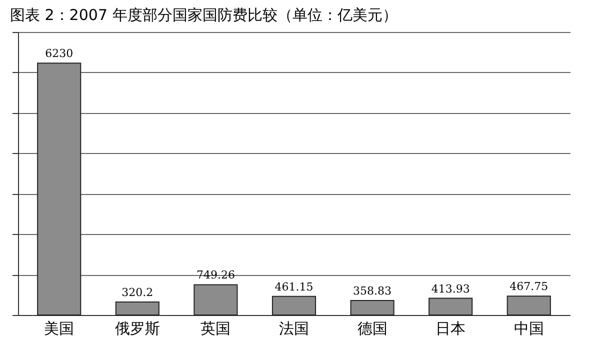 The image size is (600, 344). I want to click on data-label: 461.15, so click(294, 287).